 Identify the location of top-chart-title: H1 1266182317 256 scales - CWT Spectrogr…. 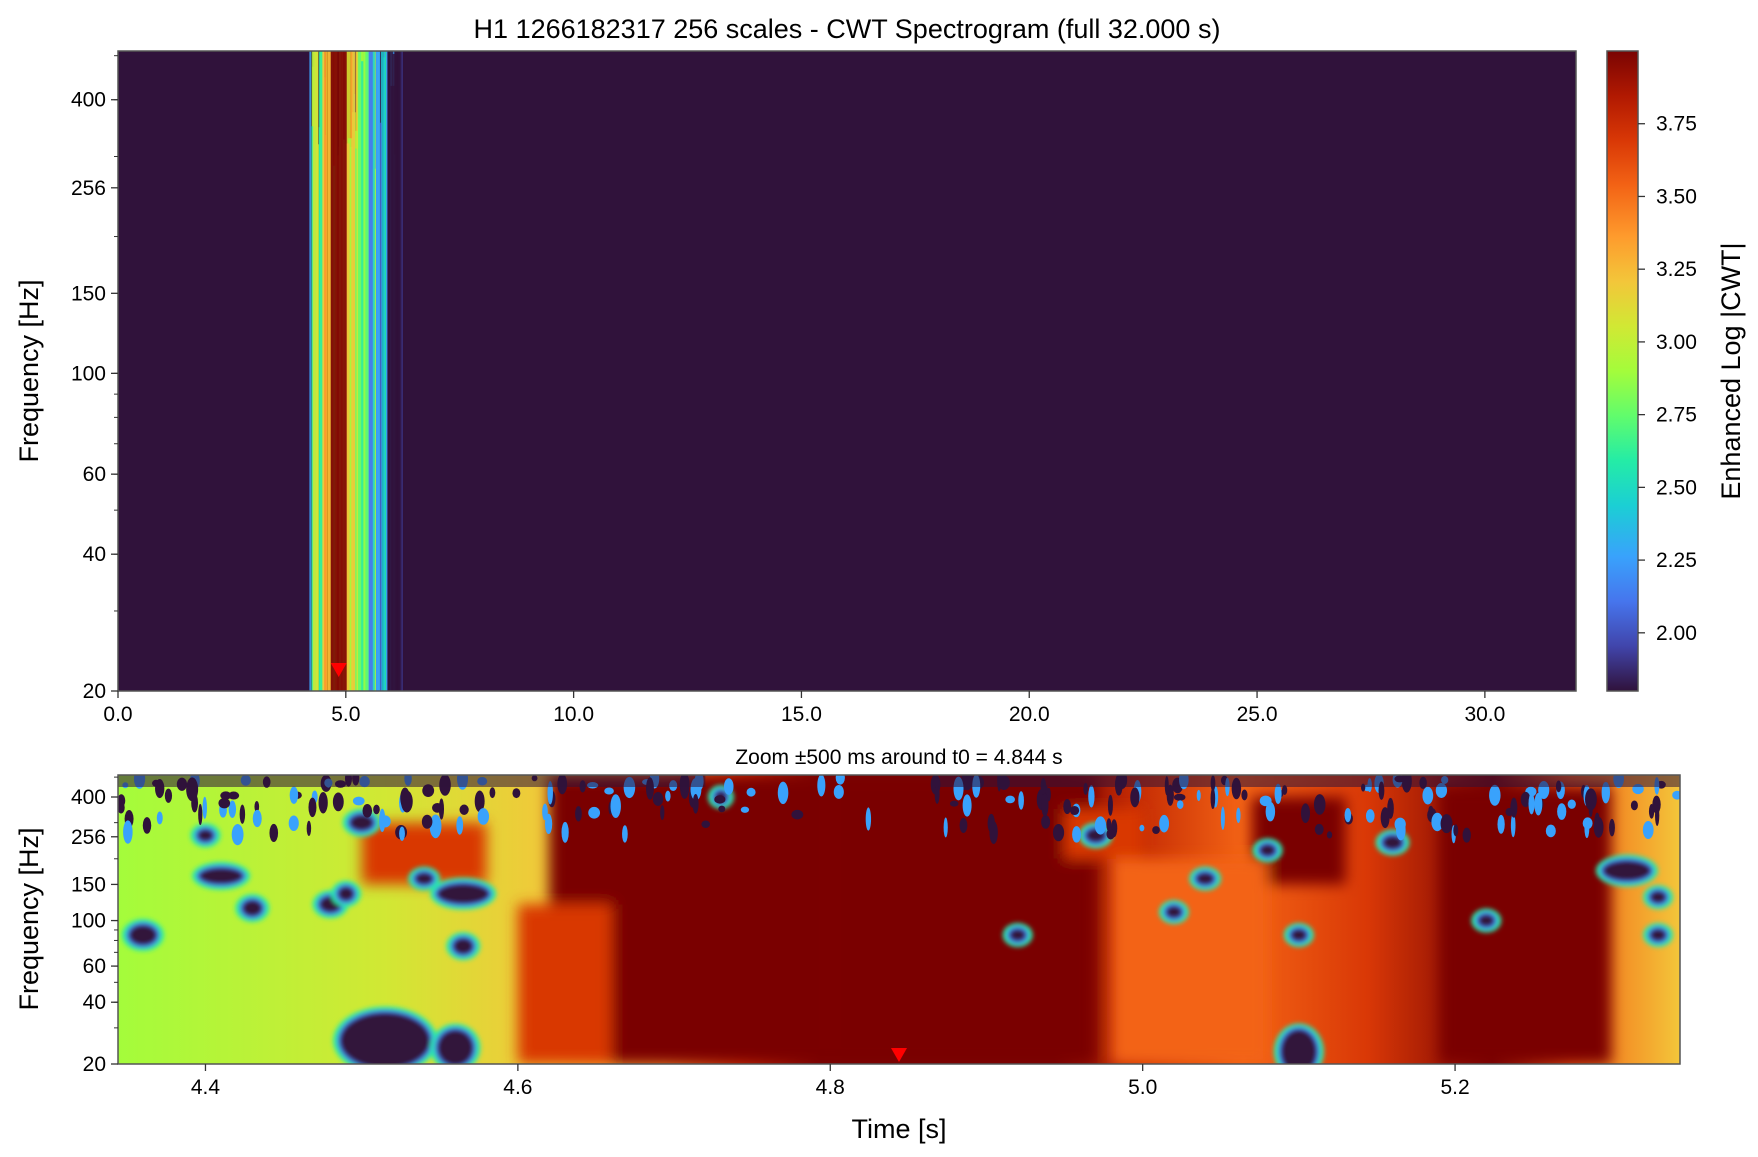
(847, 29).